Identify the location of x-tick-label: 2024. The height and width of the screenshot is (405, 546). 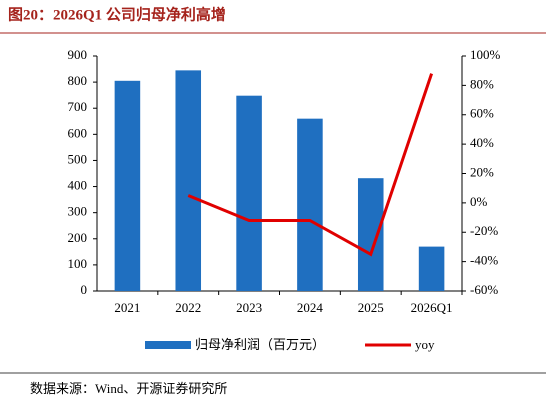
(310, 307).